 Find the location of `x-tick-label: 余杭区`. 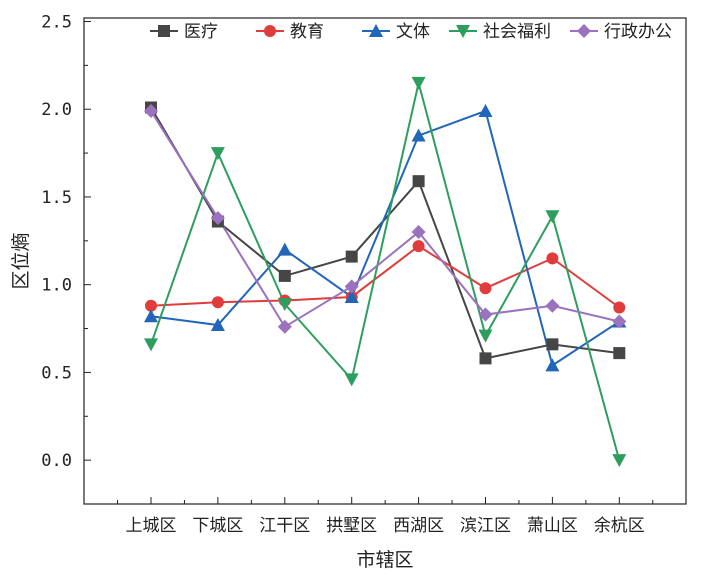

x-tick-label: 余杭区 is located at coordinates (619, 526).